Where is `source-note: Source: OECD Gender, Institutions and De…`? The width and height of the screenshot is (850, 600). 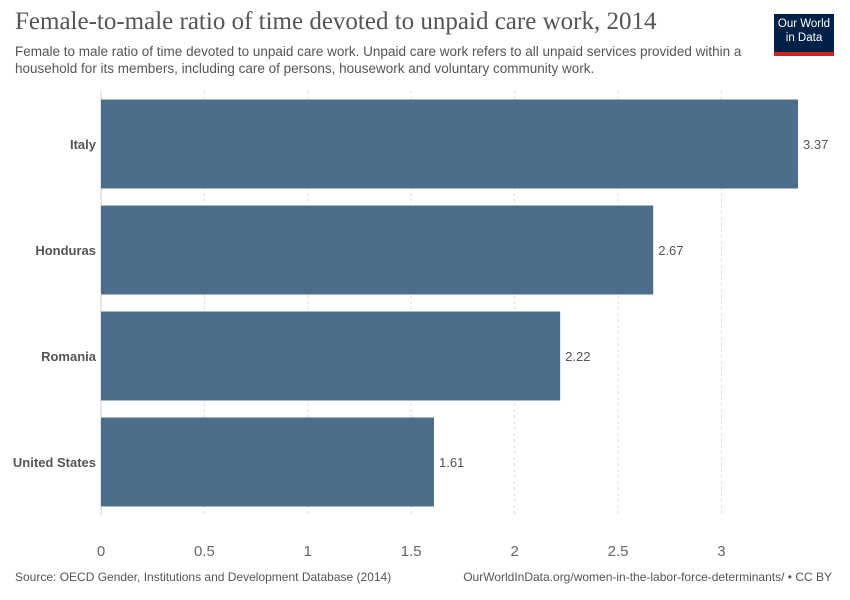 source-note: Source: OECD Gender, Institutions and De… is located at coordinates (203, 577).